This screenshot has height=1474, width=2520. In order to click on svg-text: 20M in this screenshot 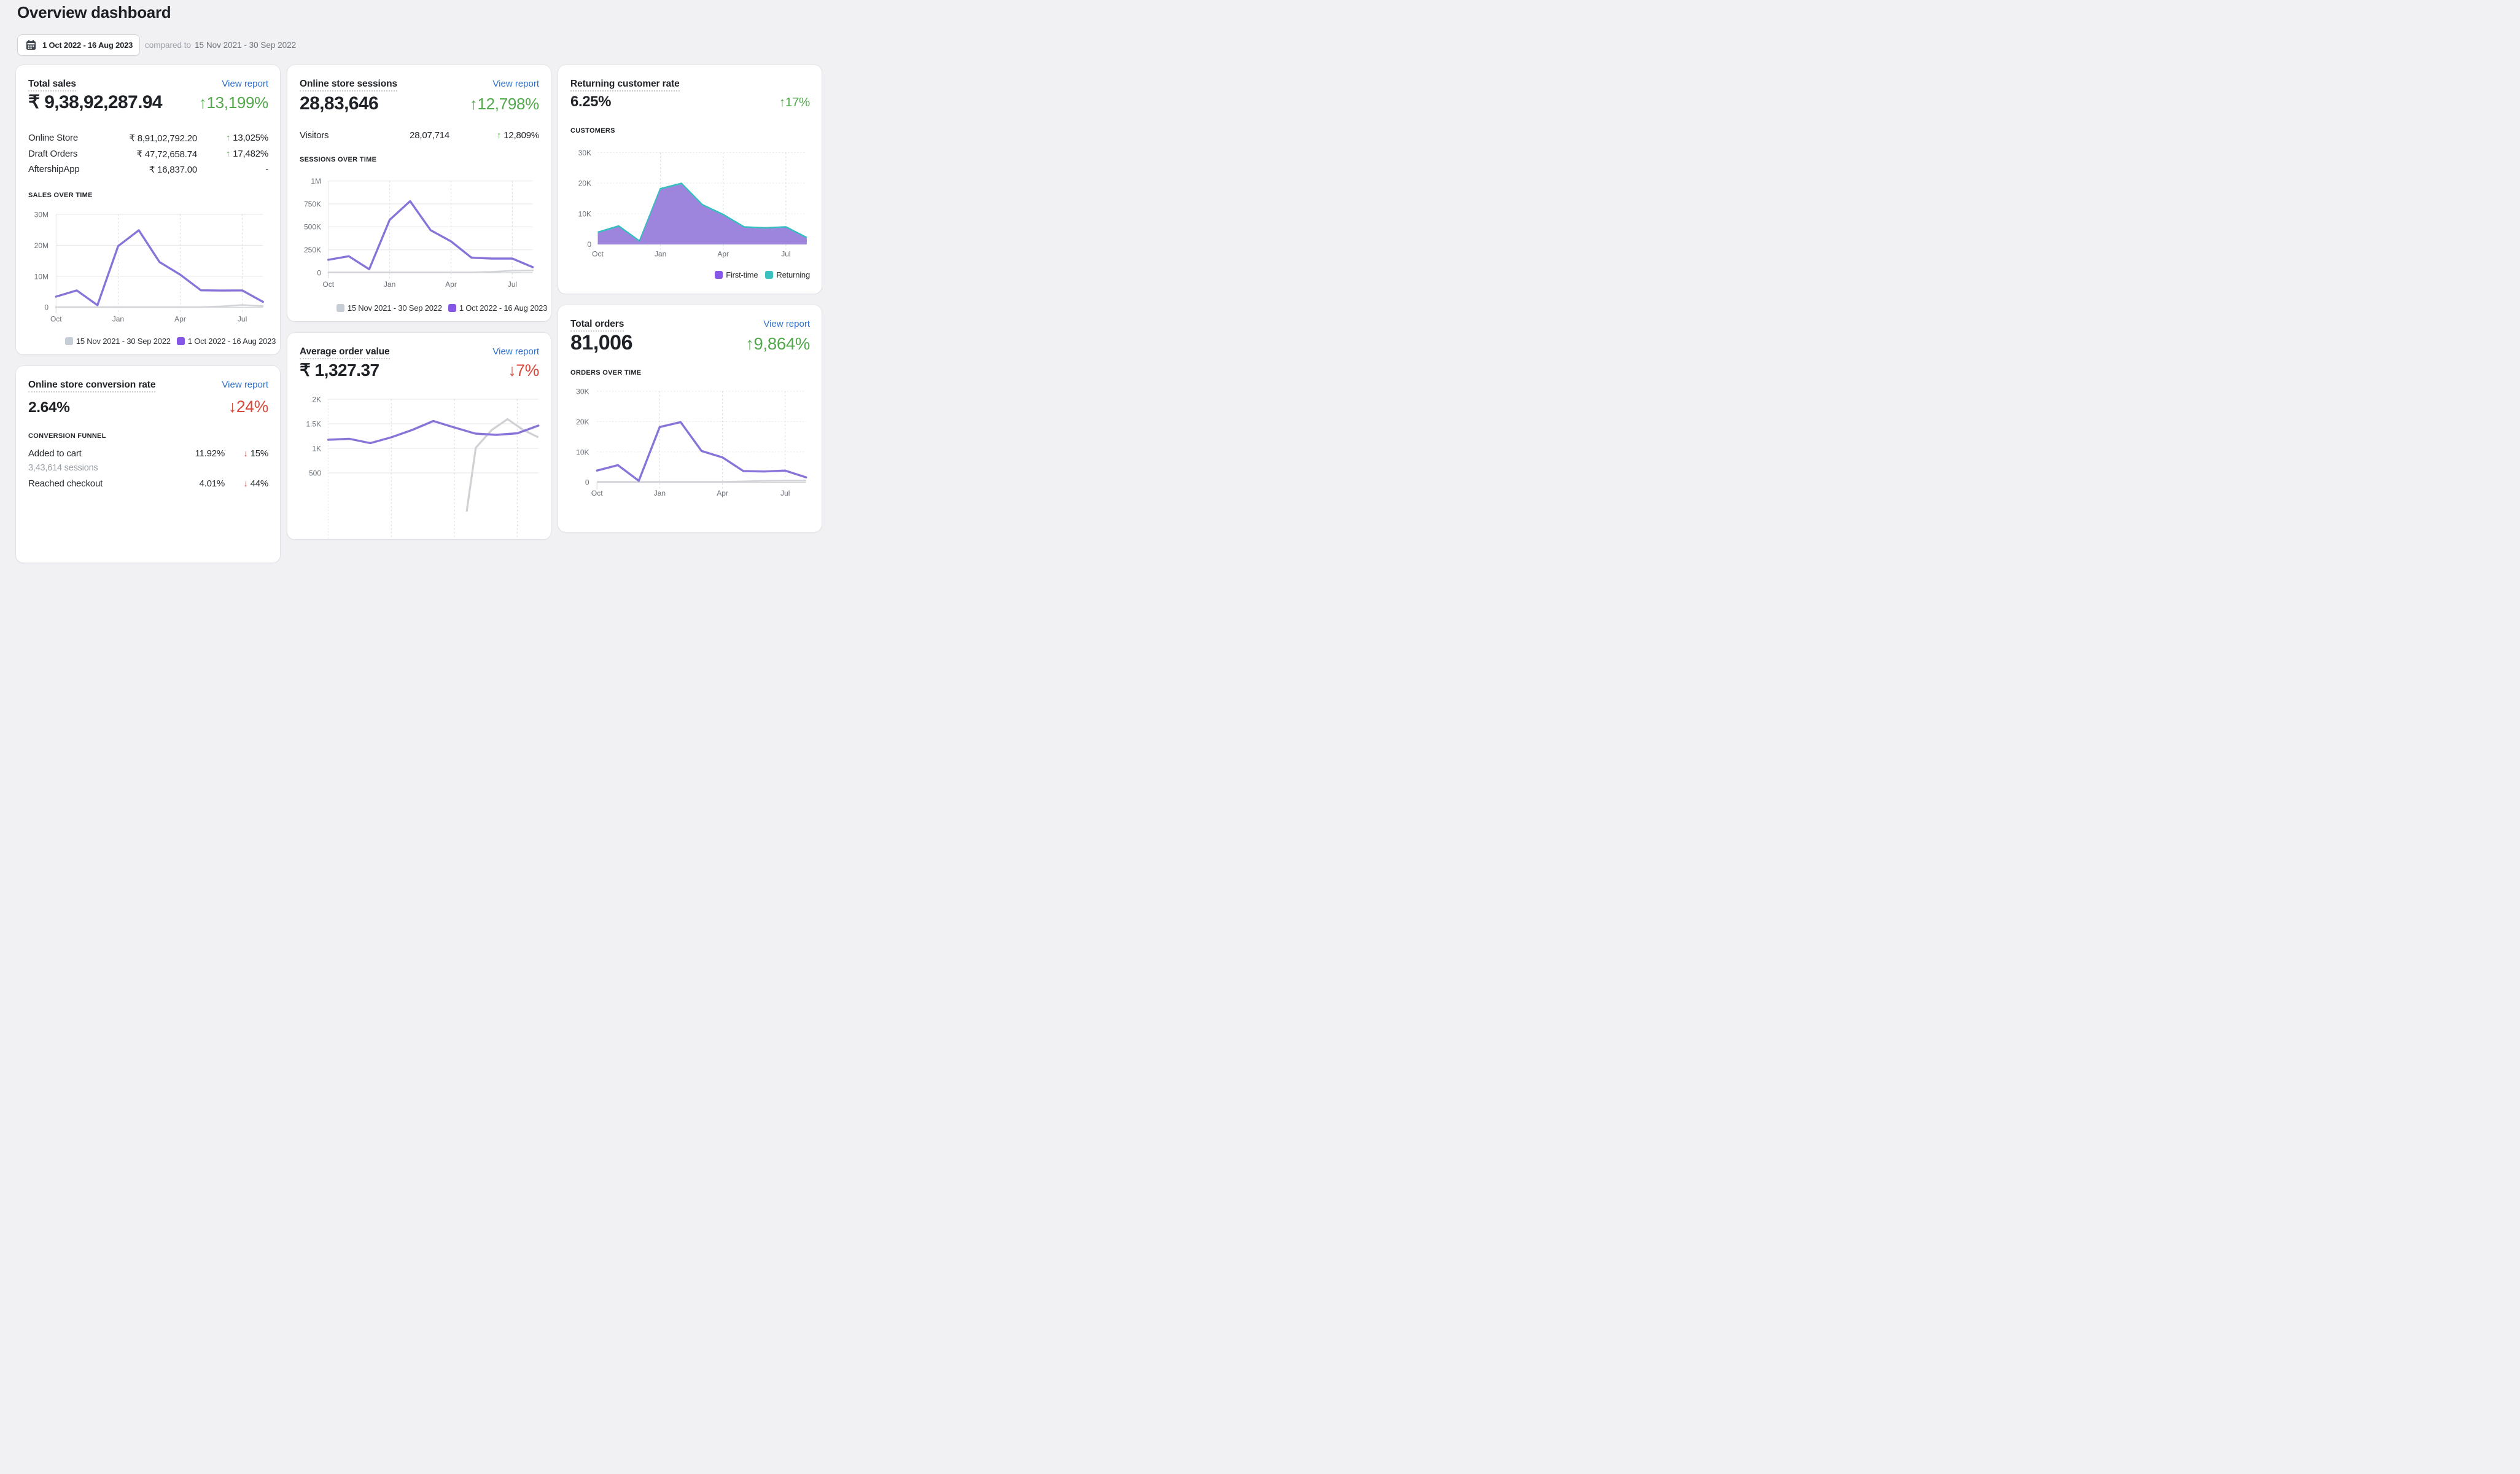, I will do `click(41, 245)`.